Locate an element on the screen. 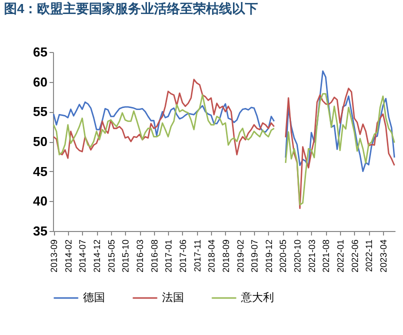 The height and width of the screenshot is (335, 403). x-tick-label: 2021-08 is located at coordinates (326, 256).